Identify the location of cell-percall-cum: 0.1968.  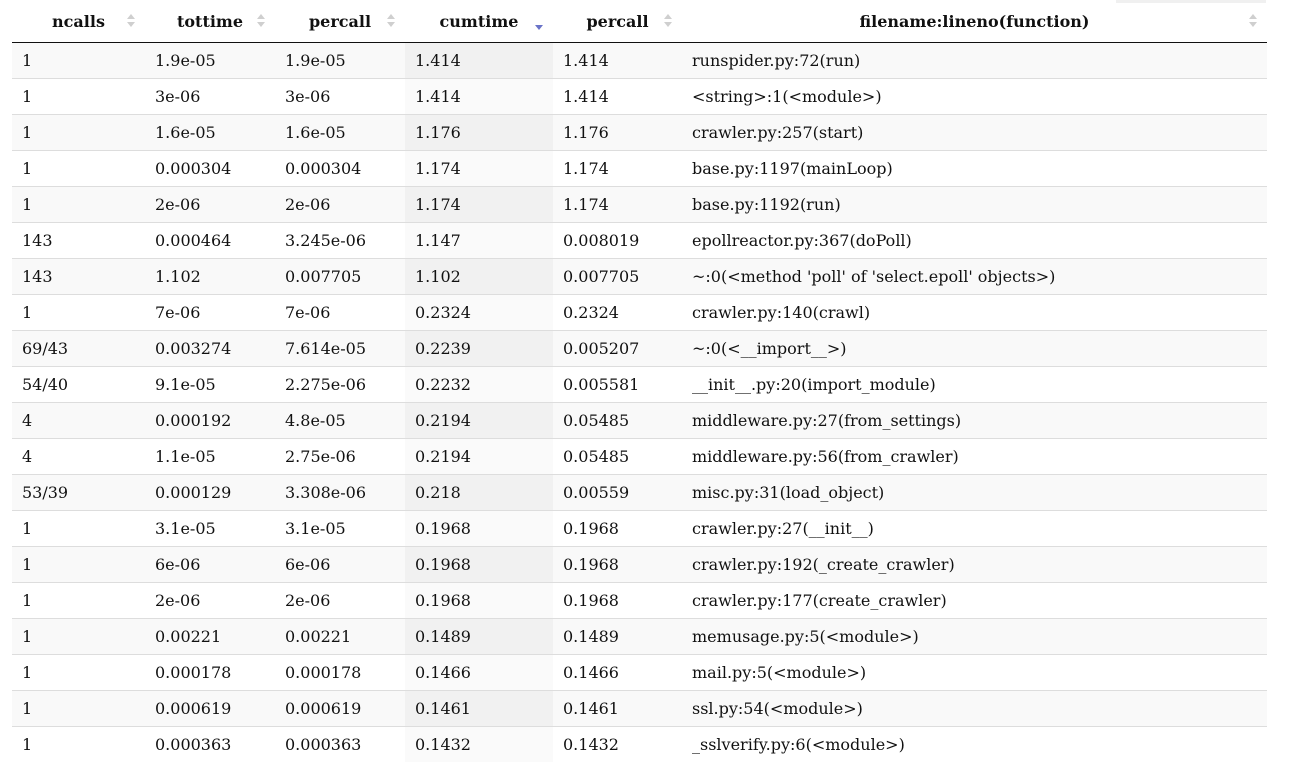
(617, 600).